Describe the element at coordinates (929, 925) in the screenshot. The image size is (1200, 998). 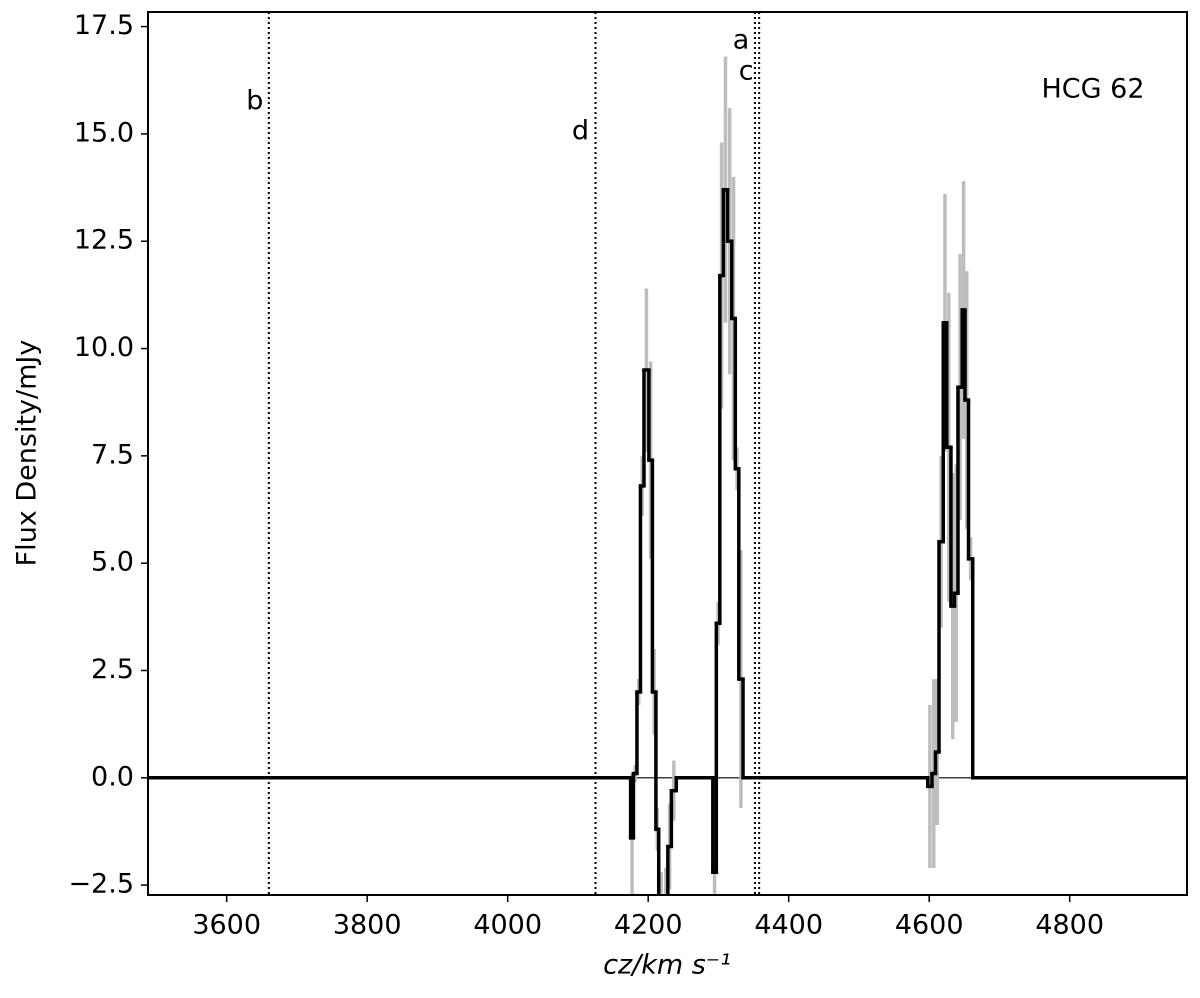
I see `x-tick-label: 4600` at that location.